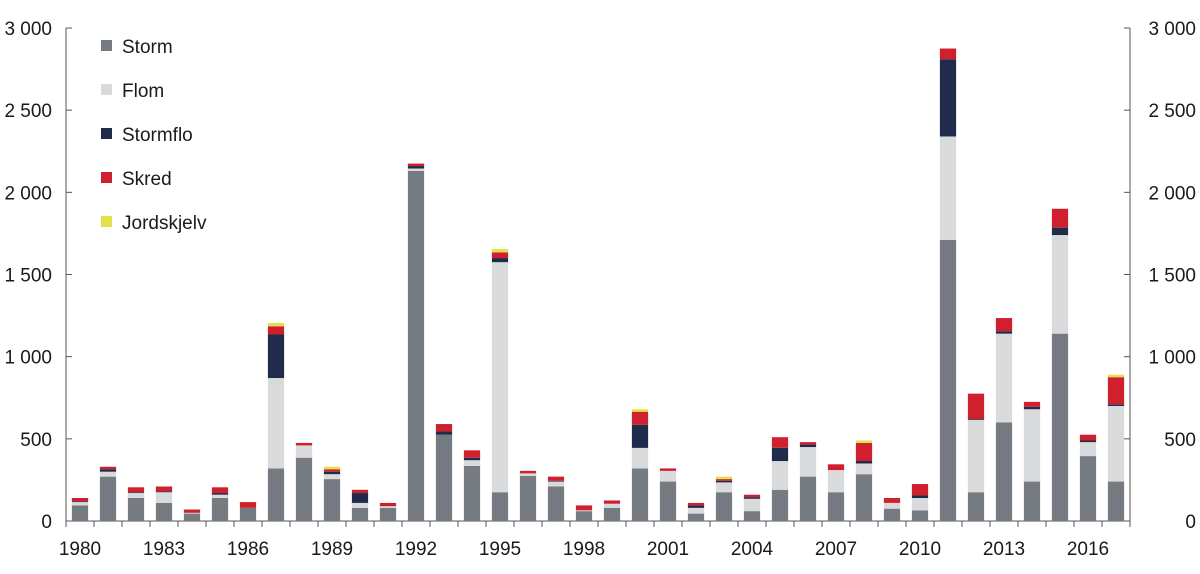 The width and height of the screenshot is (1200, 574). I want to click on bar-segment-skred-1984, so click(192, 511).